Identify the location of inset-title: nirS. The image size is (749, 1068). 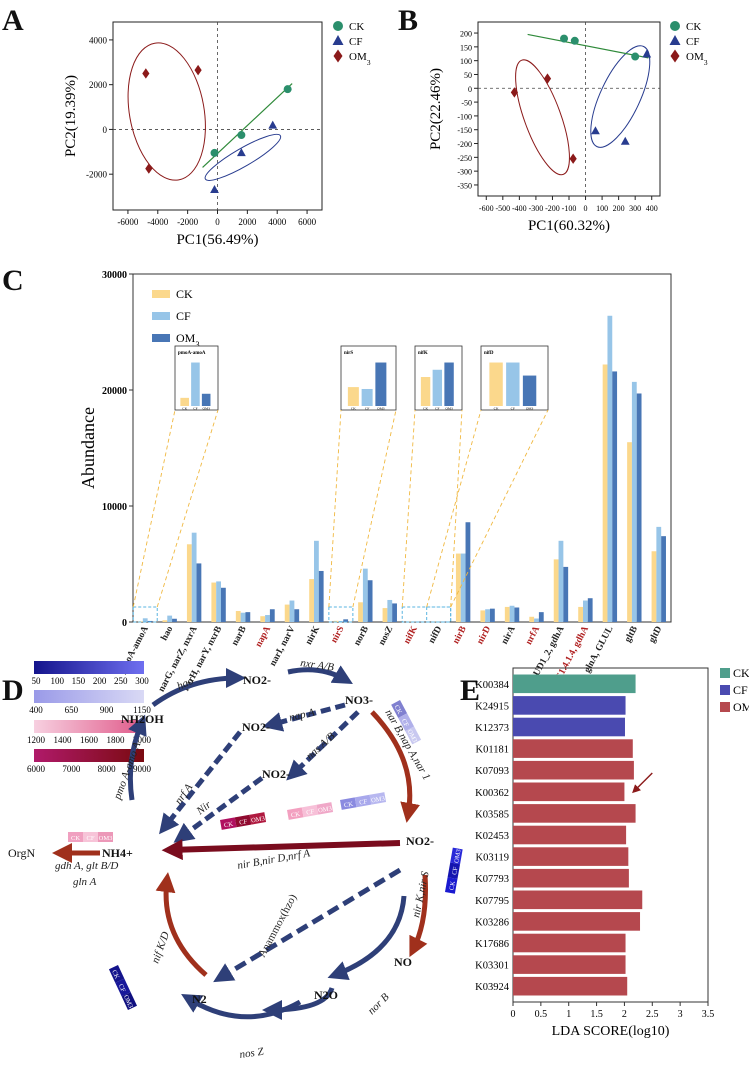
(348, 353).